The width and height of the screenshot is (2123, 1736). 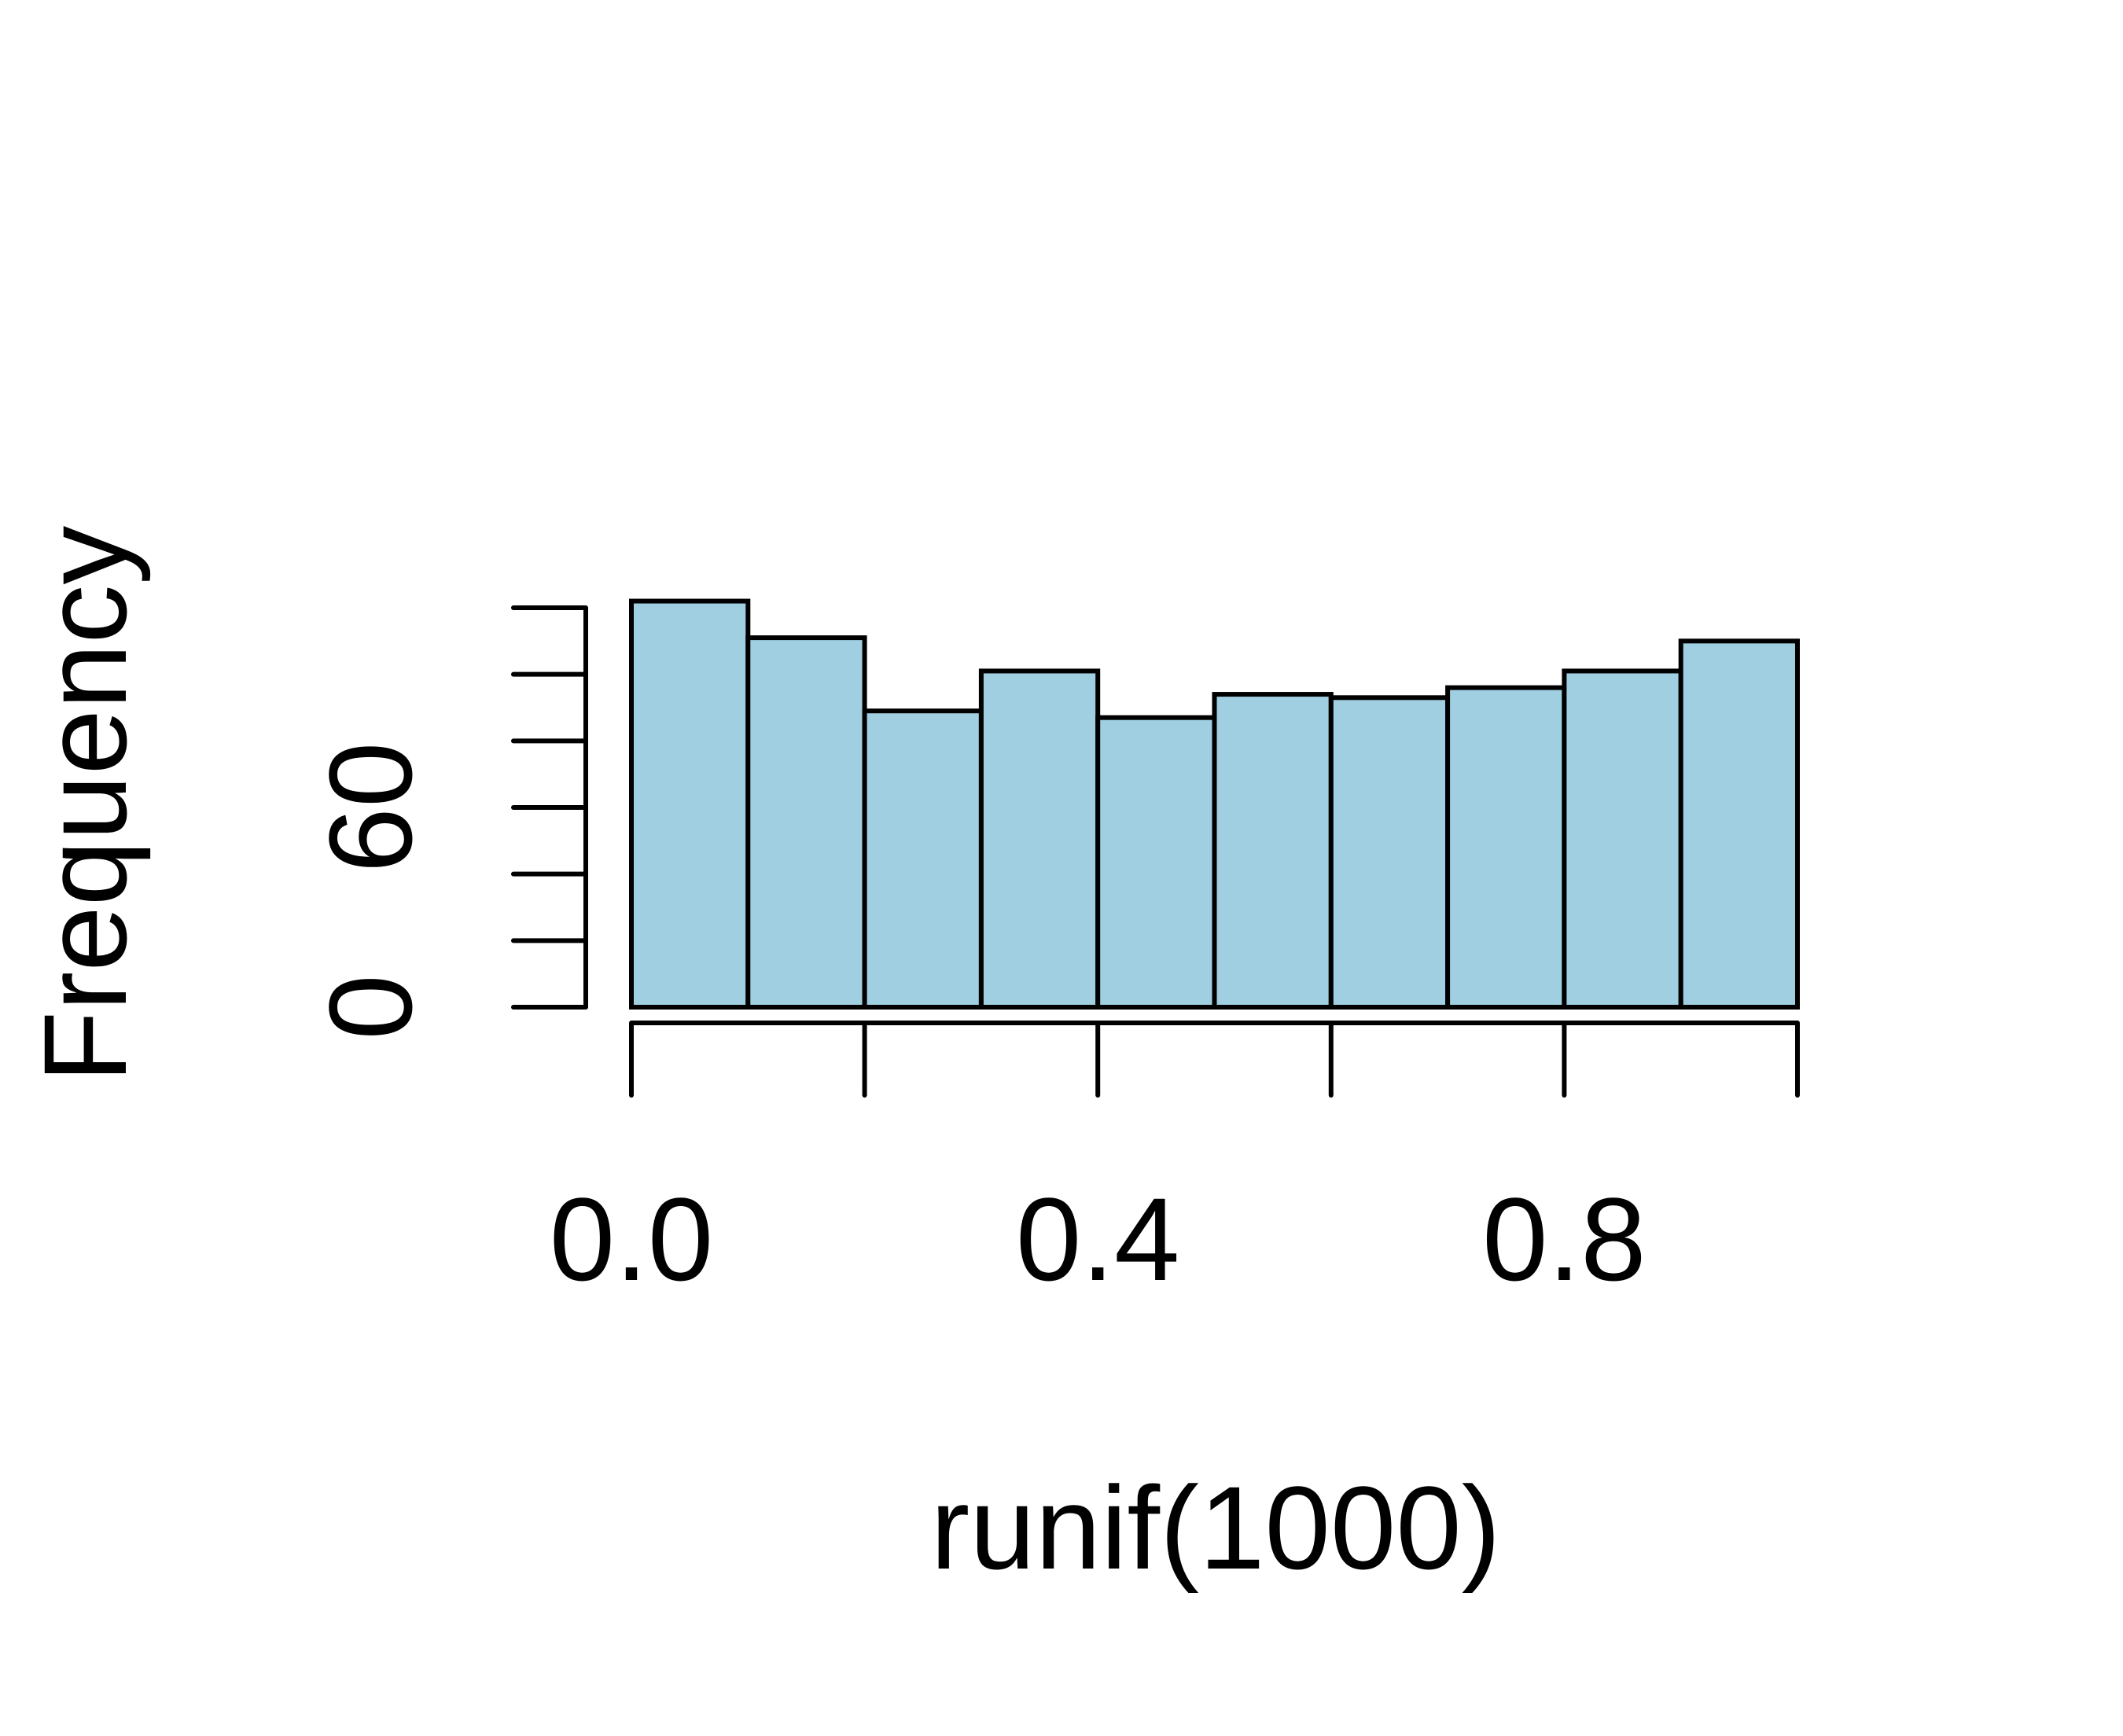 I want to click on x-tick-label: 0.8, so click(x=1564, y=1239).